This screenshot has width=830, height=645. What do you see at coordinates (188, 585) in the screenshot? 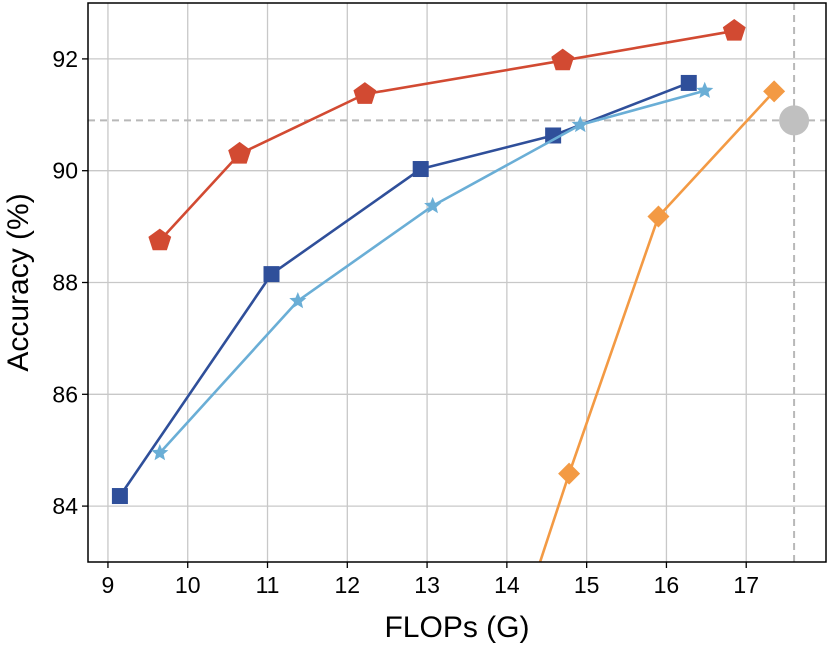
I see `x-tick-label: 10` at bounding box center [188, 585].